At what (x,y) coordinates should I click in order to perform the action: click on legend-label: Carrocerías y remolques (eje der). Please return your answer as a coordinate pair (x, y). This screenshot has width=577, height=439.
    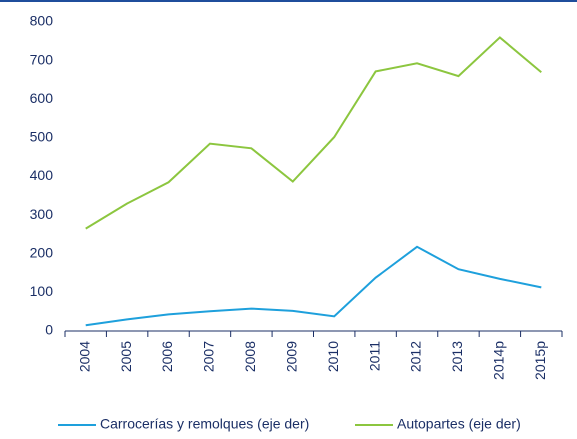
    Looking at the image, I should click on (204, 424).